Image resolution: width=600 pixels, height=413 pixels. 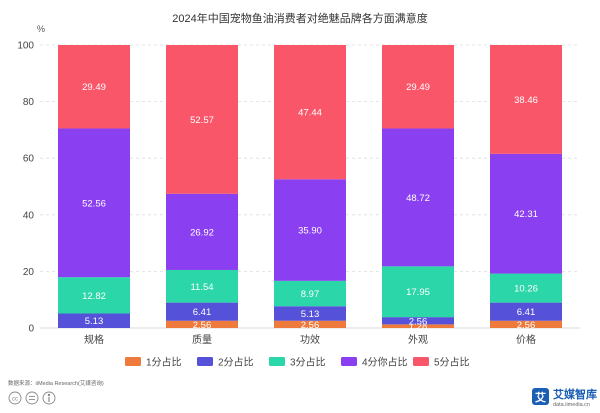 What do you see at coordinates (94, 339) in the screenshot?
I see `x-tick-label: 规格` at bounding box center [94, 339].